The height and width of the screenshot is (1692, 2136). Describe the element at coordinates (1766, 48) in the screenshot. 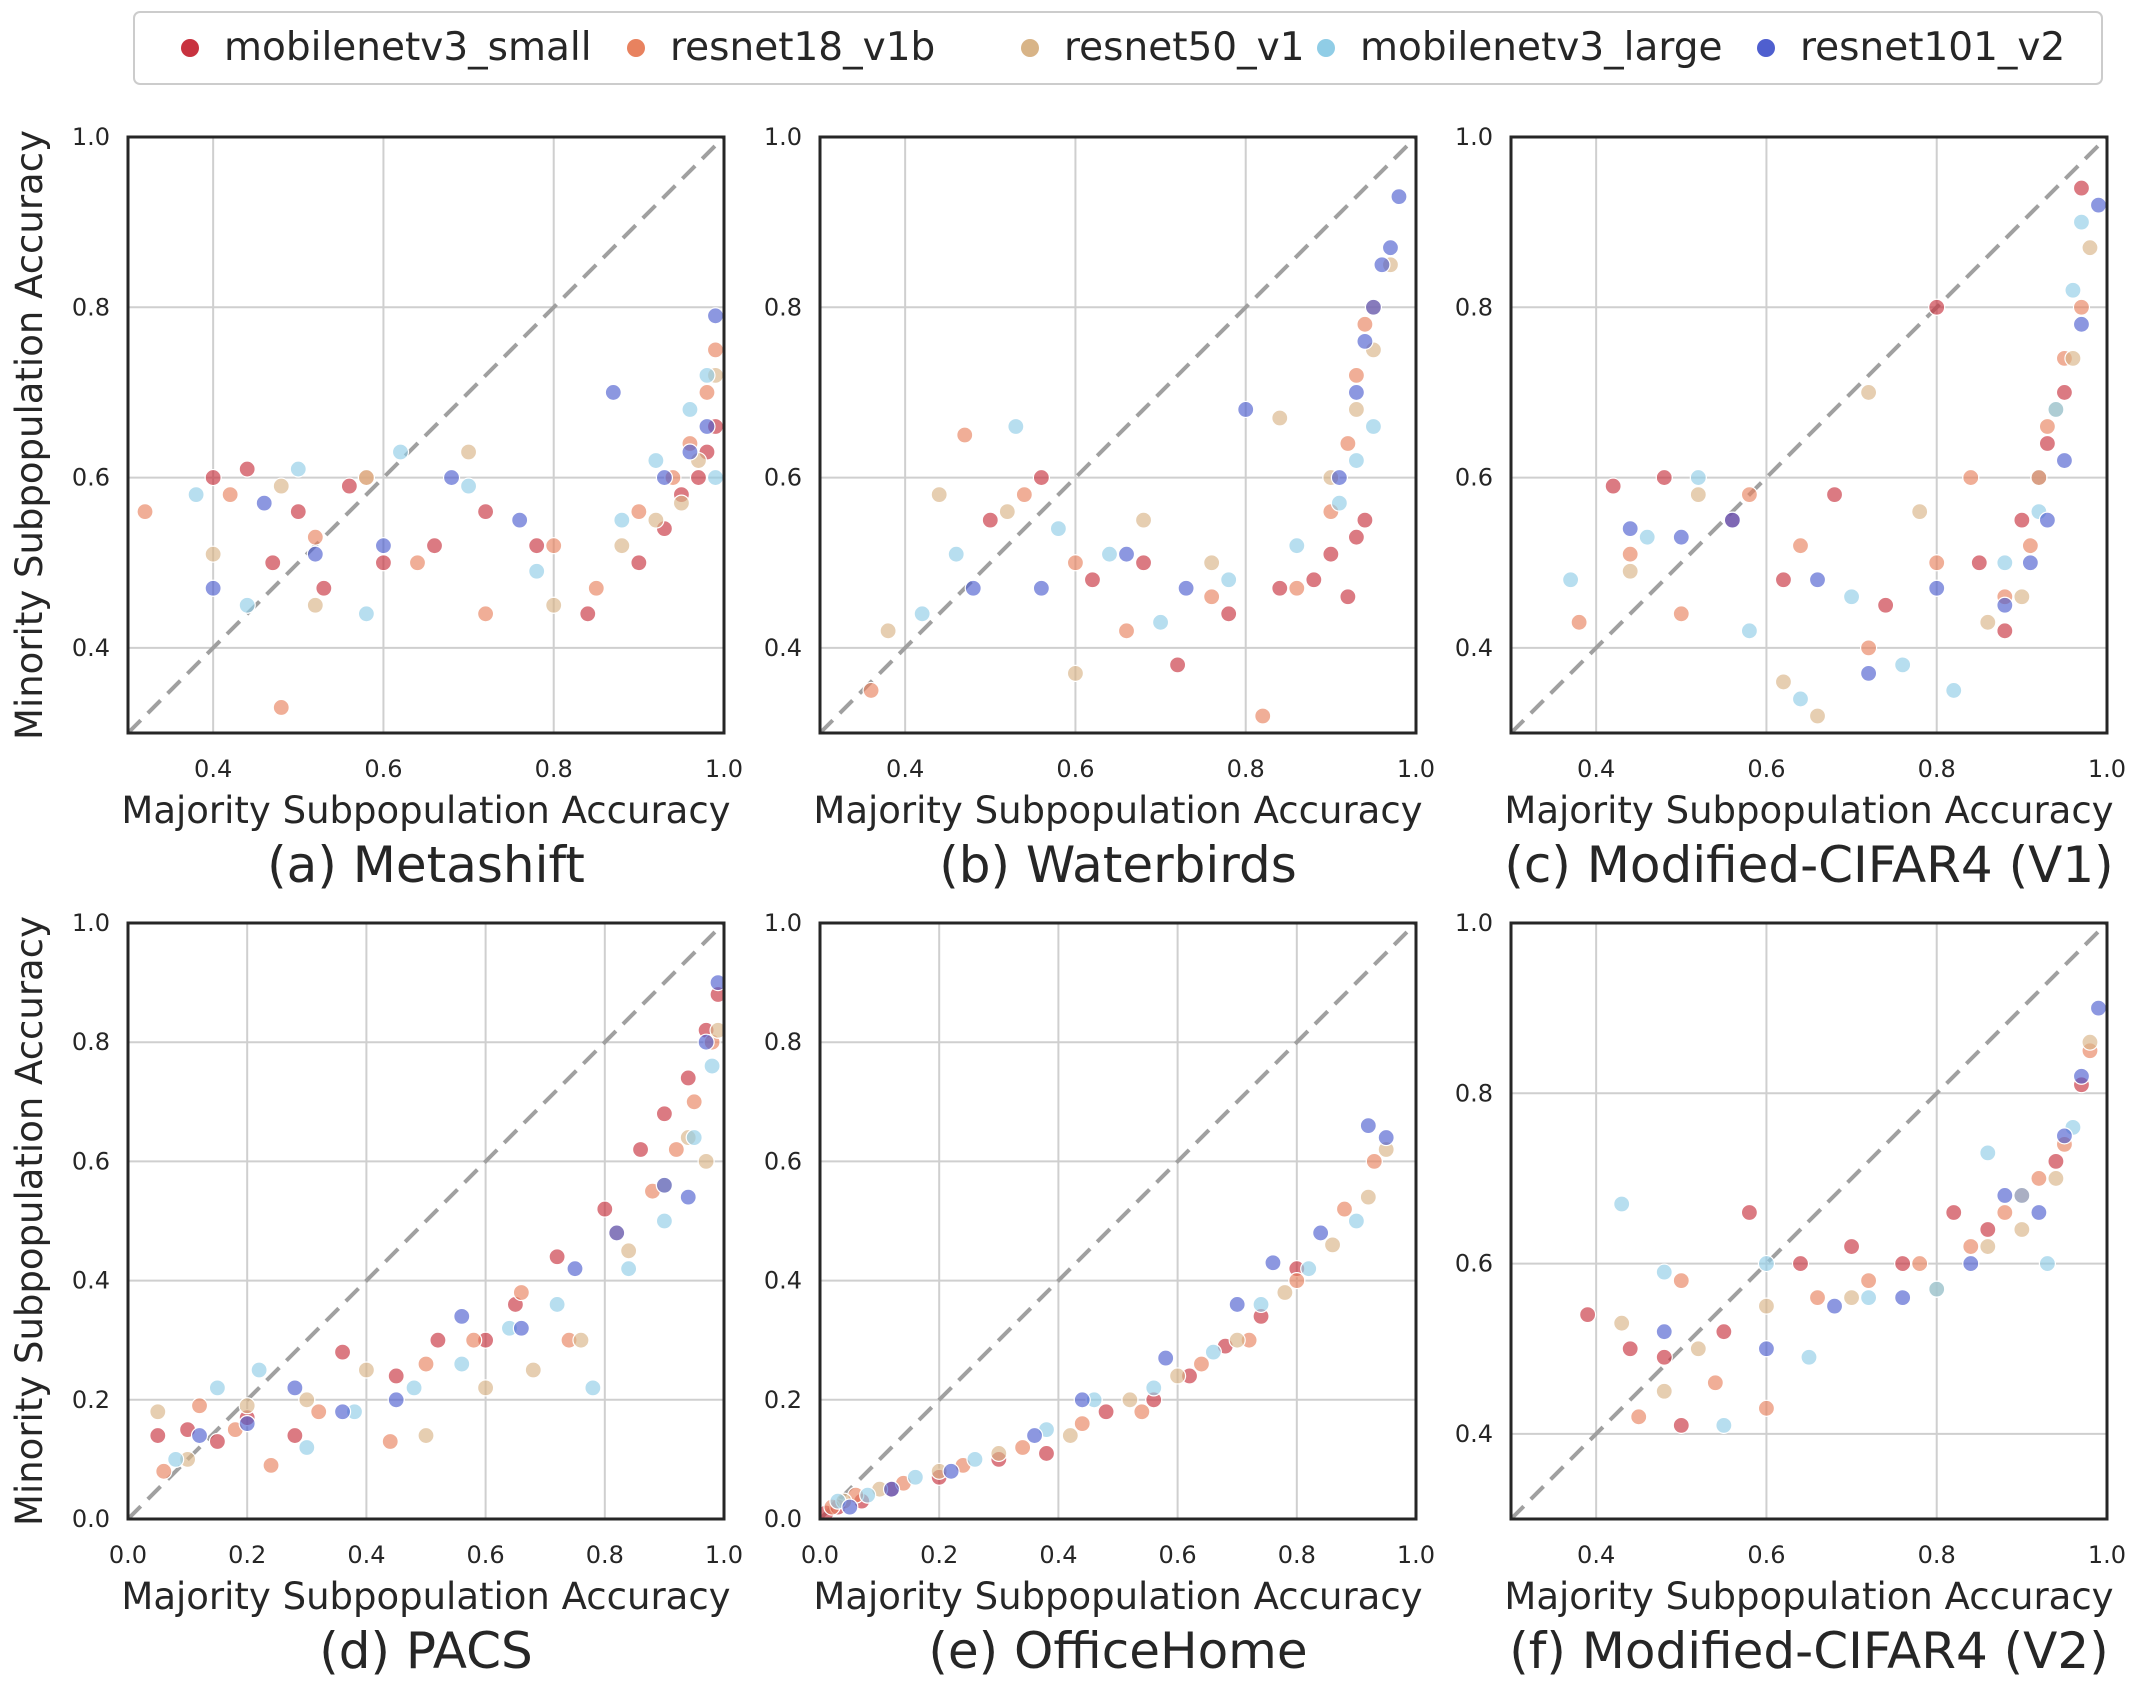

I see `legend-marker-resnet101_v2` at that location.